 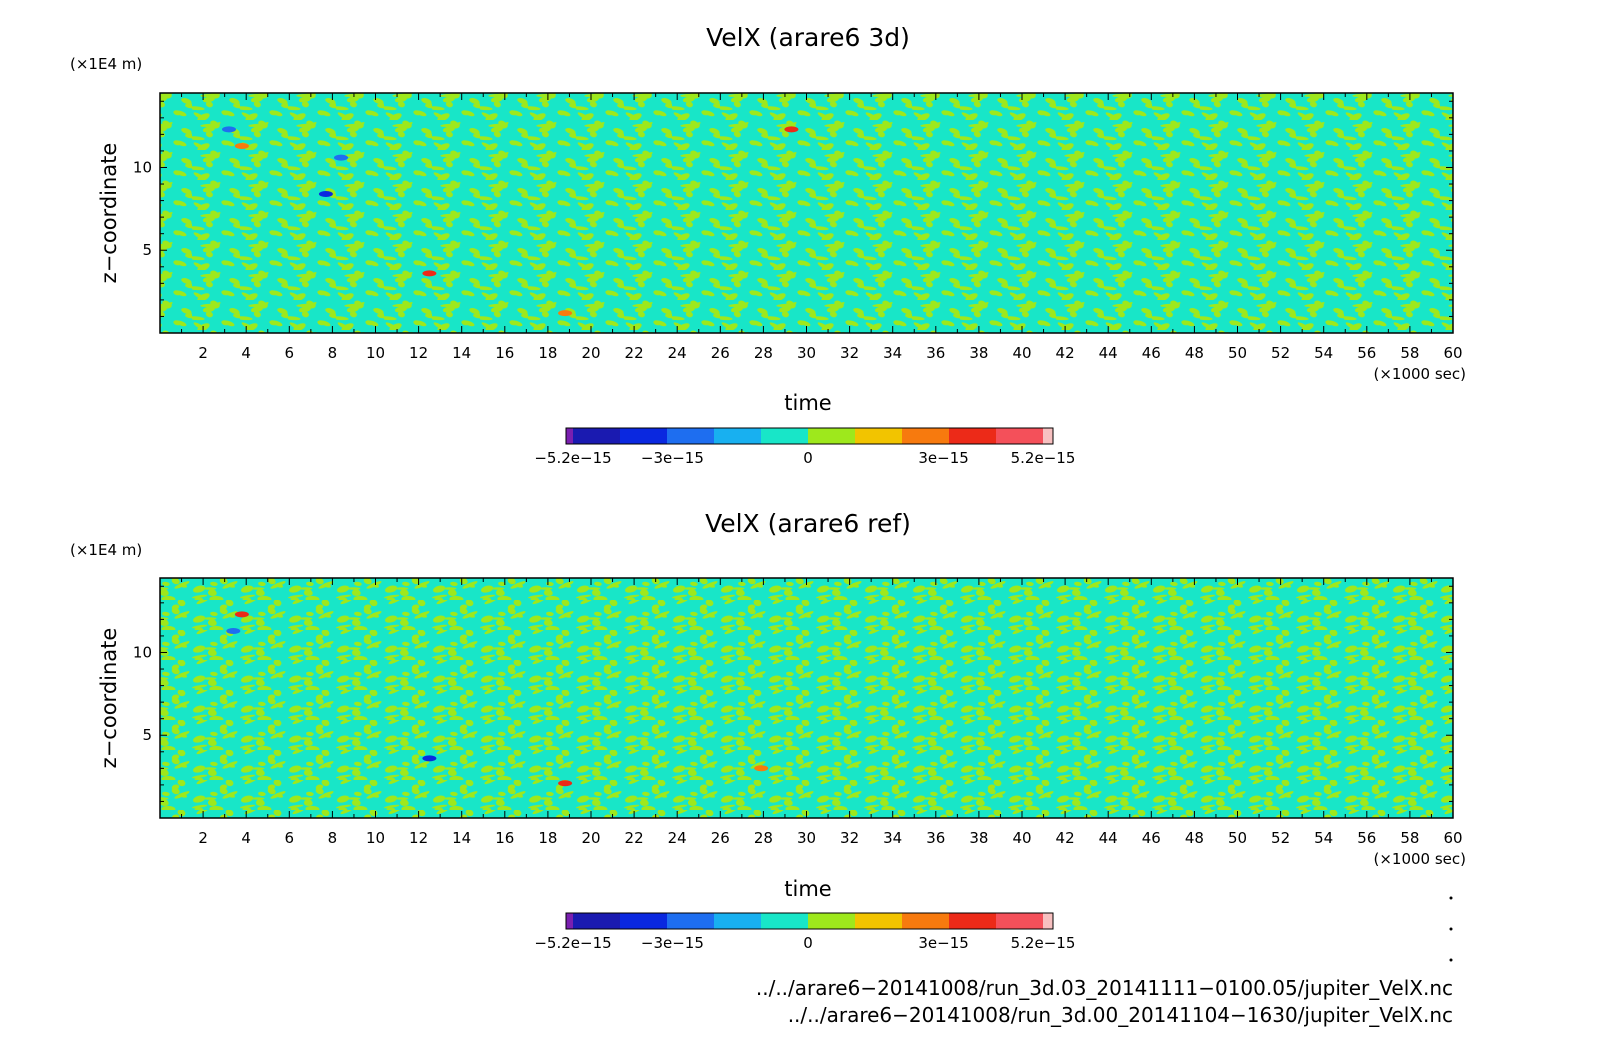 What do you see at coordinates (147, 735) in the screenshot?
I see `y-tick-label: 5` at bounding box center [147, 735].